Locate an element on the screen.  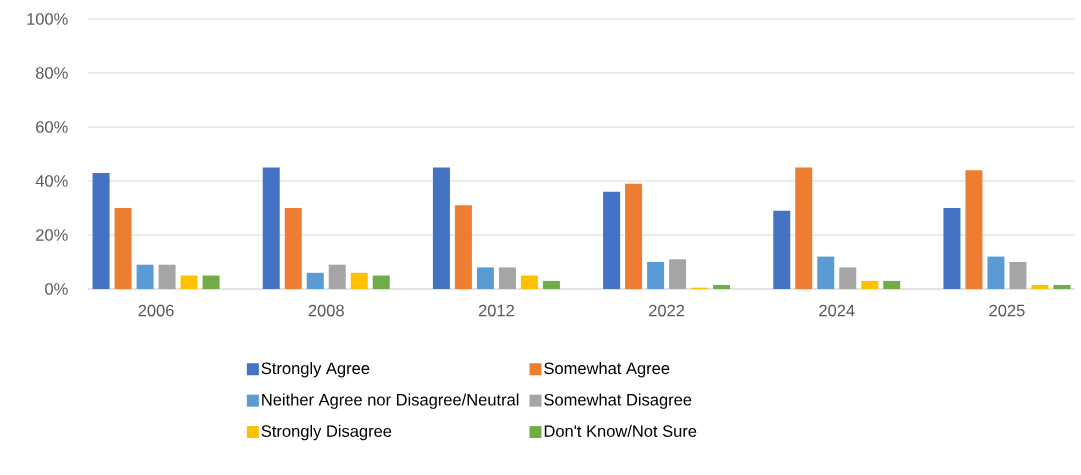
x-tick-label: 2008 is located at coordinates (326, 310).